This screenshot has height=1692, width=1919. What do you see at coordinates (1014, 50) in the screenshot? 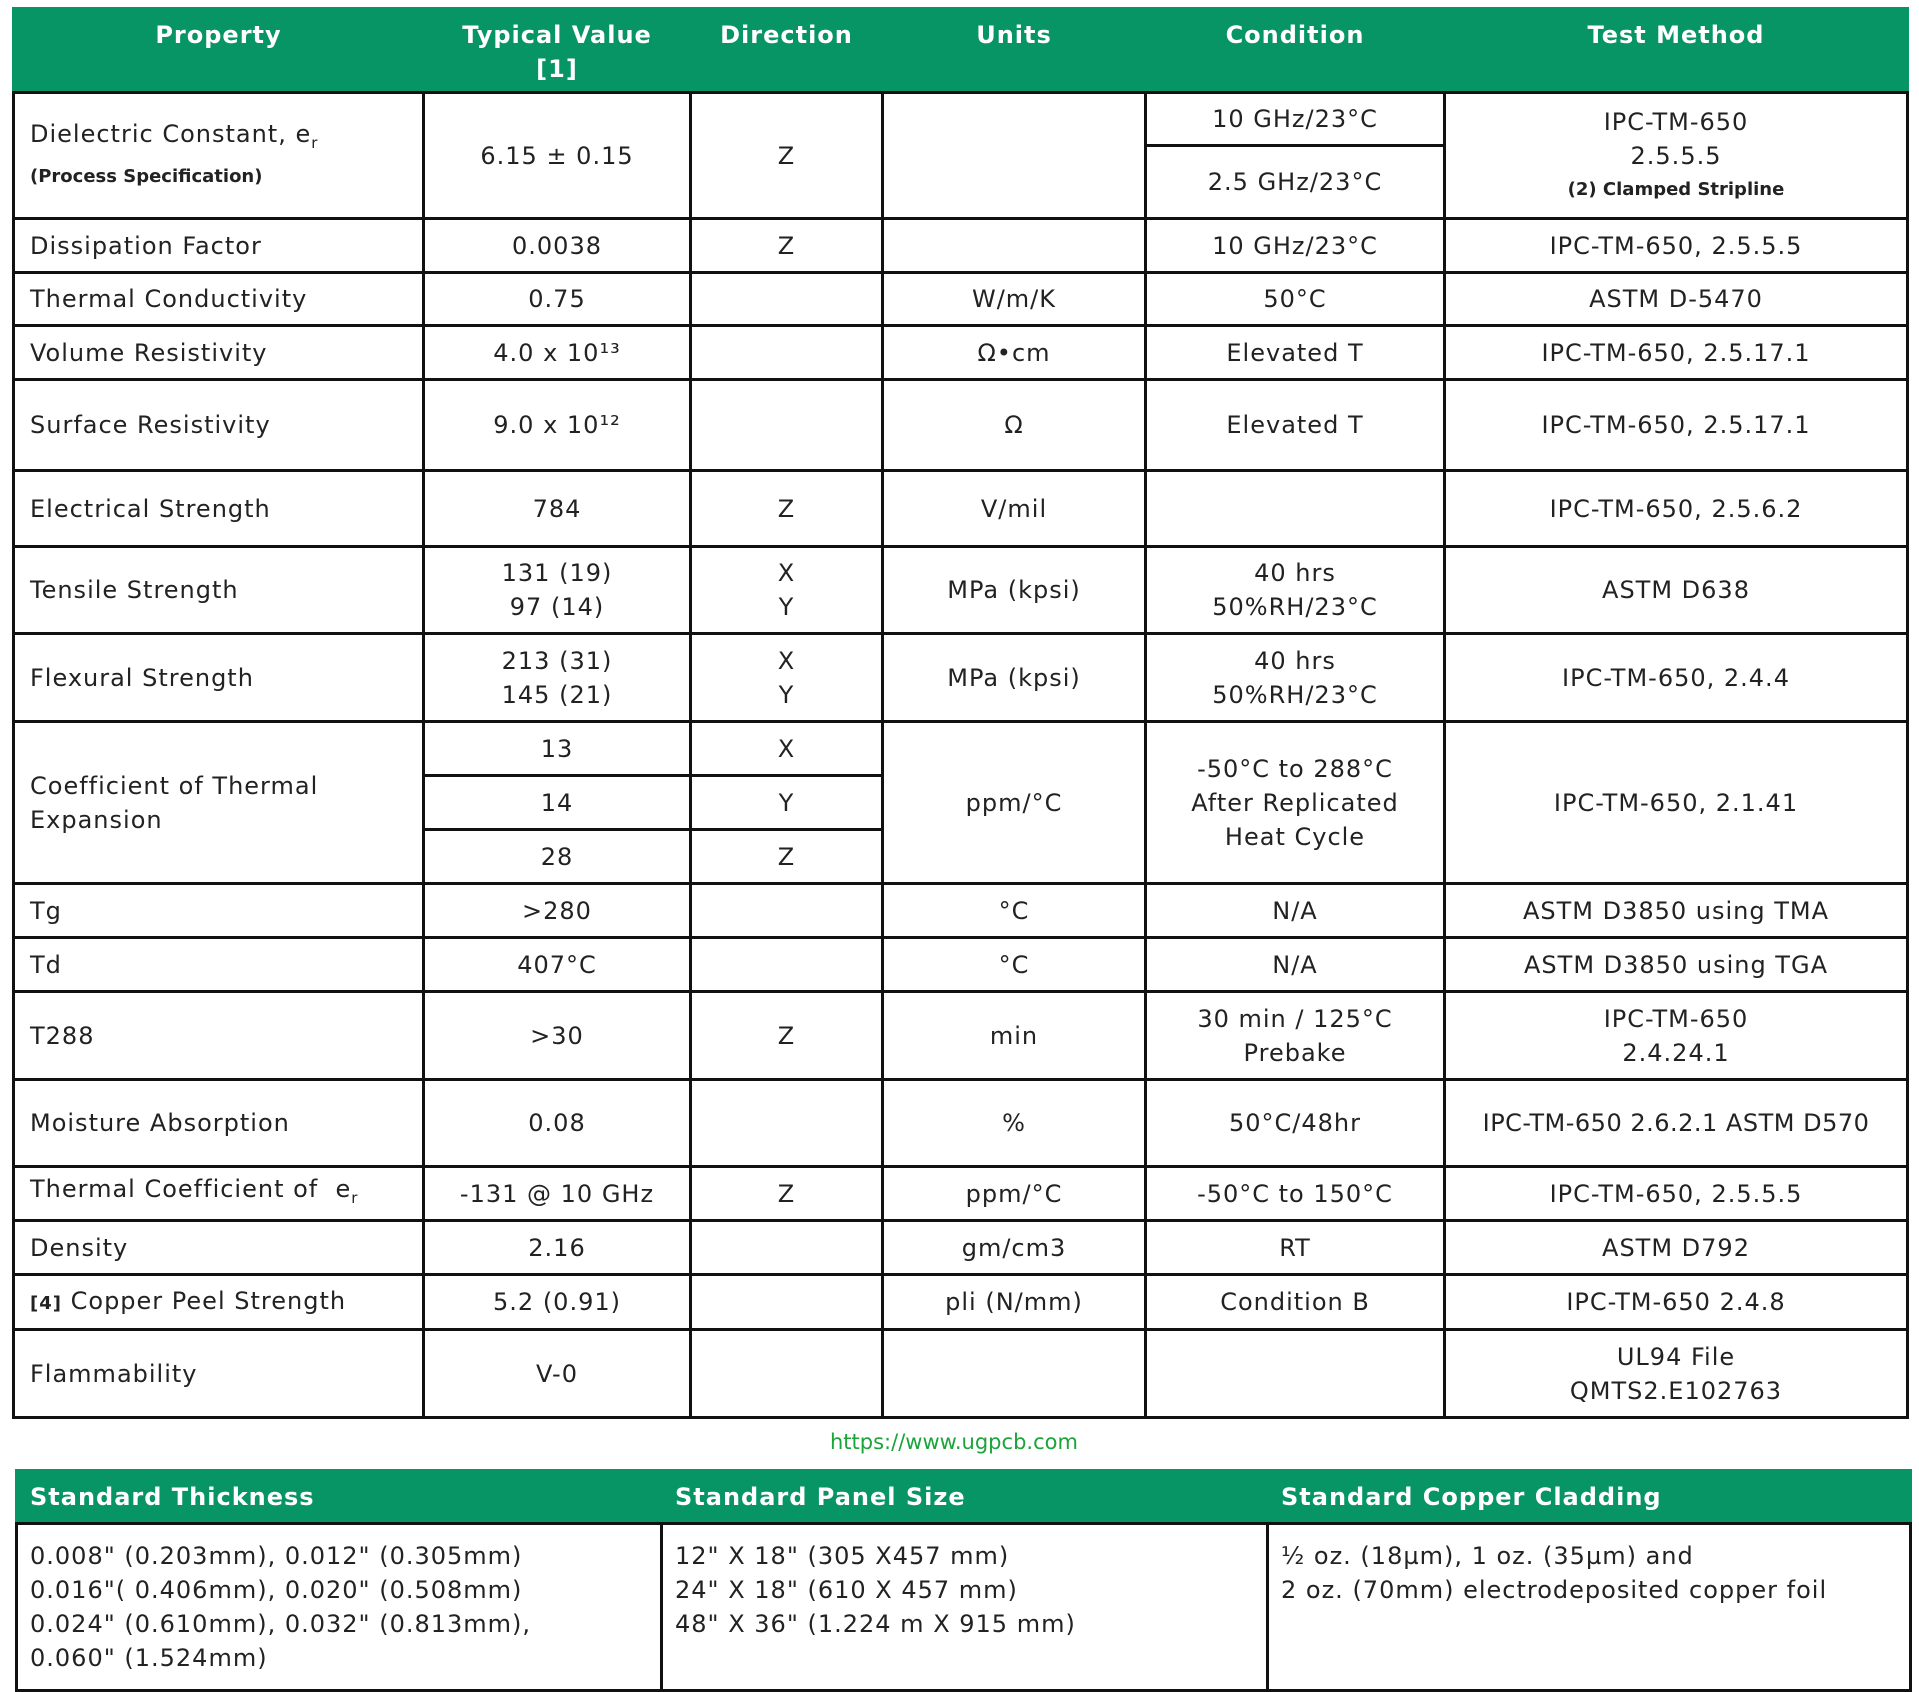
I see `header-units: Units` at bounding box center [1014, 50].